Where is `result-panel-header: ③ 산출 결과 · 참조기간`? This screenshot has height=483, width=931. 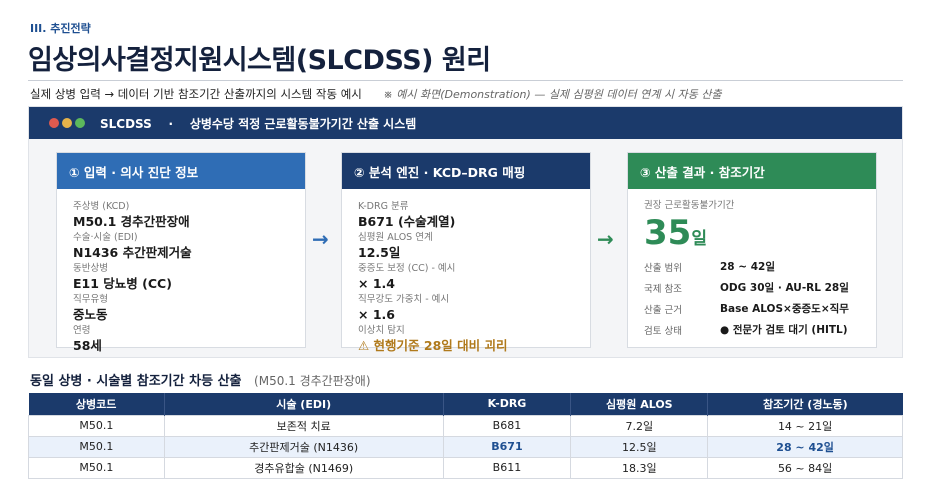
result-panel-header: ③ 산출 결과 · 참조기간 is located at coordinates (752, 171).